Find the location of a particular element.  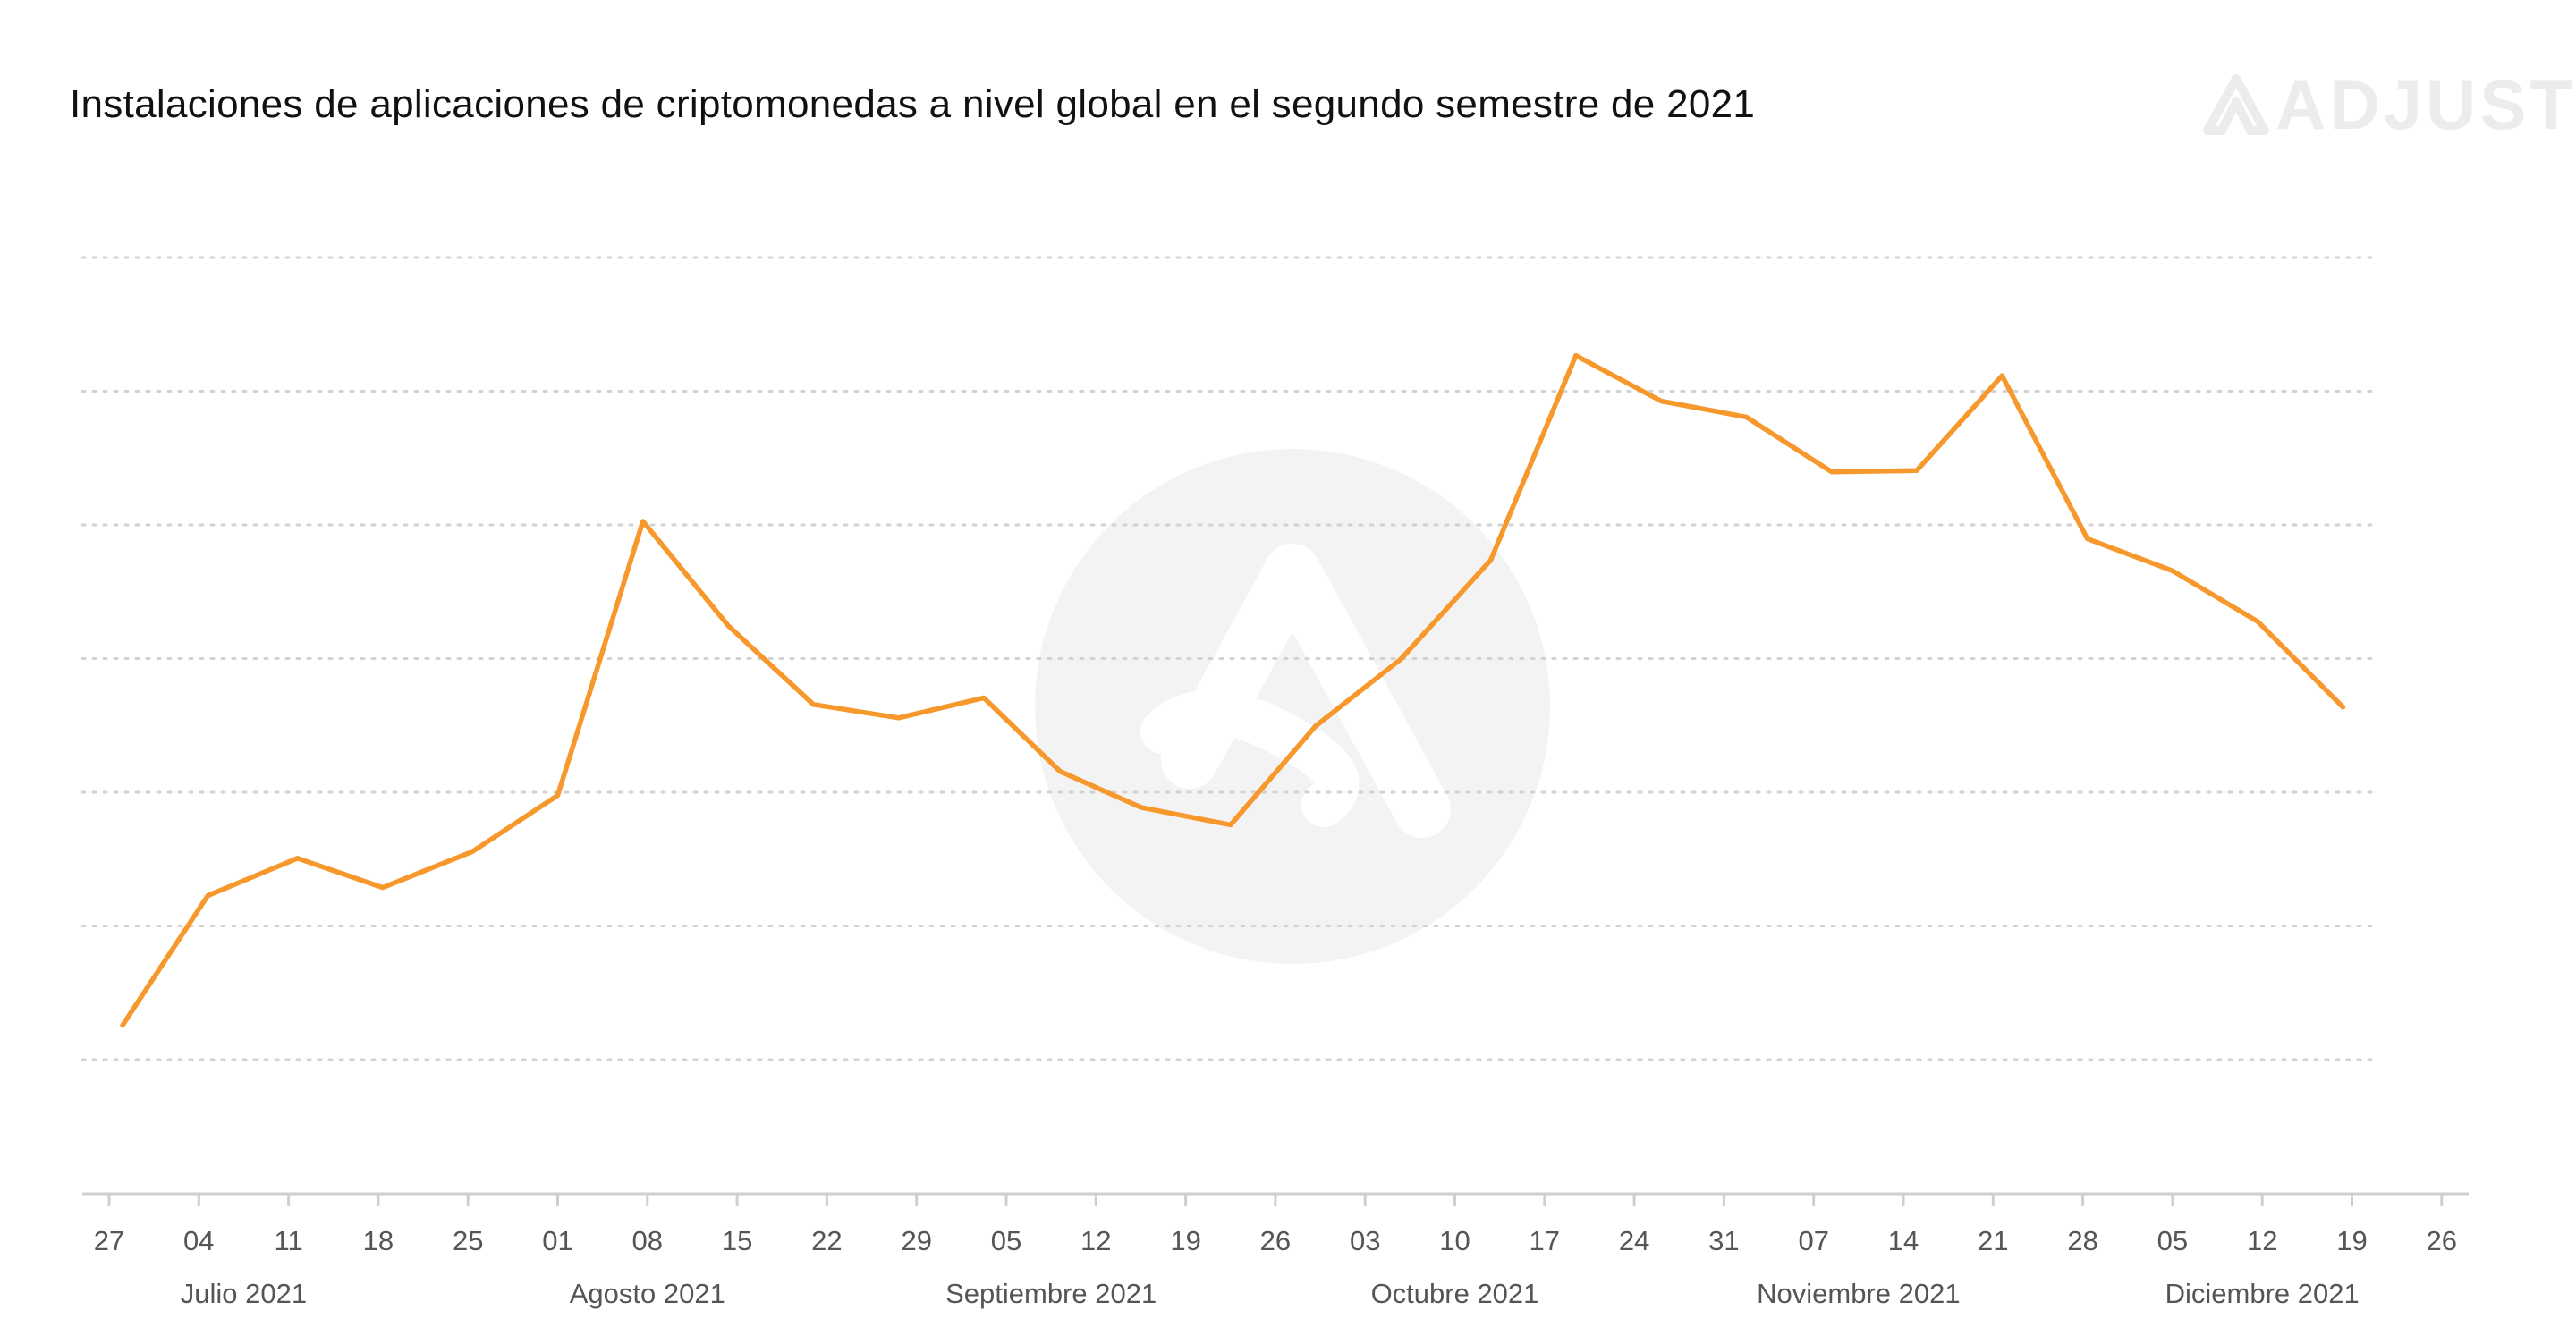

x-tick-label: 11 is located at coordinates (289, 1240).